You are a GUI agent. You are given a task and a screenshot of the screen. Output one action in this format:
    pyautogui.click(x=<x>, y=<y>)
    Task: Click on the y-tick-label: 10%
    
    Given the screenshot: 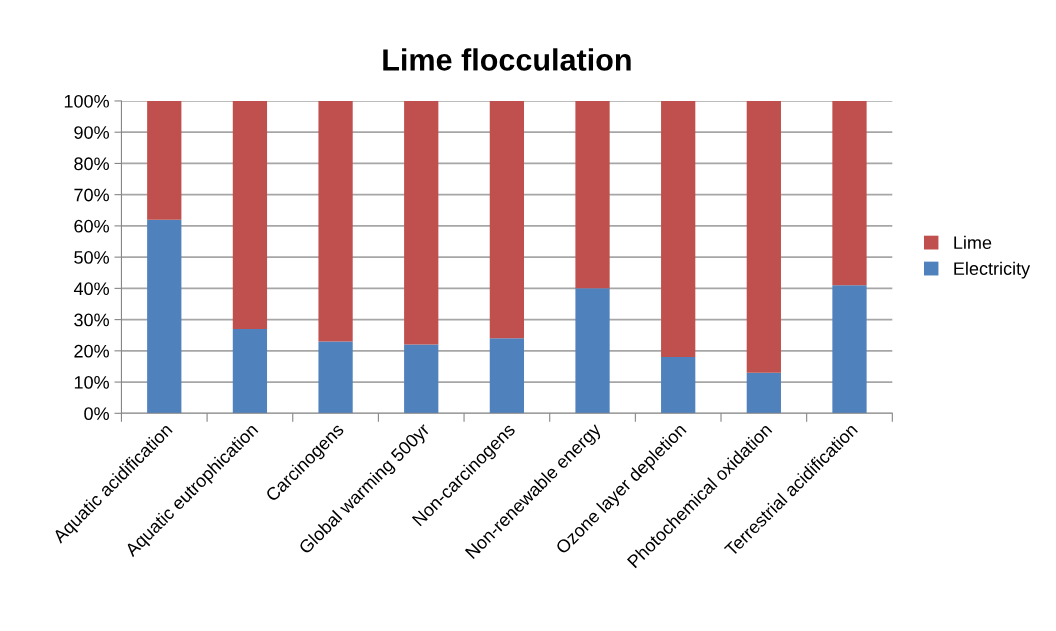 What is the action you would take?
    pyautogui.click(x=91, y=382)
    